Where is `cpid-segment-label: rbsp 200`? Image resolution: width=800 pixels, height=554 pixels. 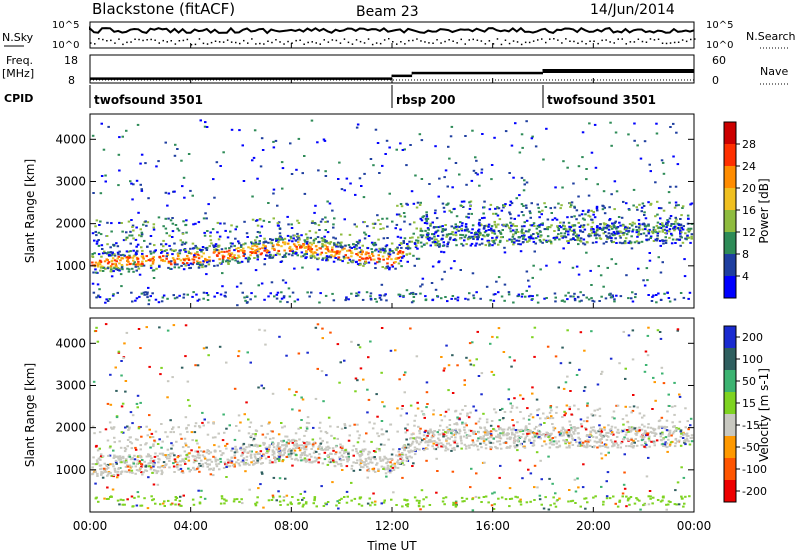 cpid-segment-label: rbsp 200 is located at coordinates (425, 100).